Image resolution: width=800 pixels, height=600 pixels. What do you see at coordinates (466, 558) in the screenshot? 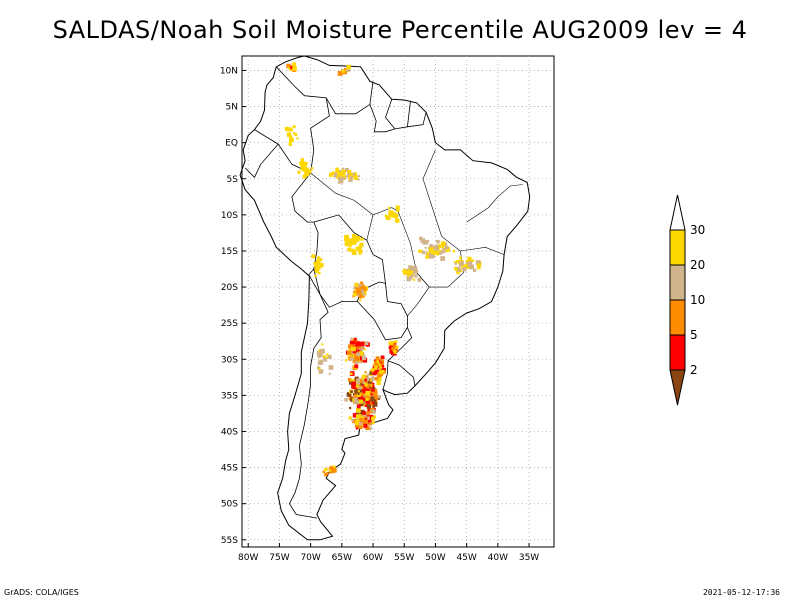
I see `lon-tick-label: 45W` at bounding box center [466, 558].